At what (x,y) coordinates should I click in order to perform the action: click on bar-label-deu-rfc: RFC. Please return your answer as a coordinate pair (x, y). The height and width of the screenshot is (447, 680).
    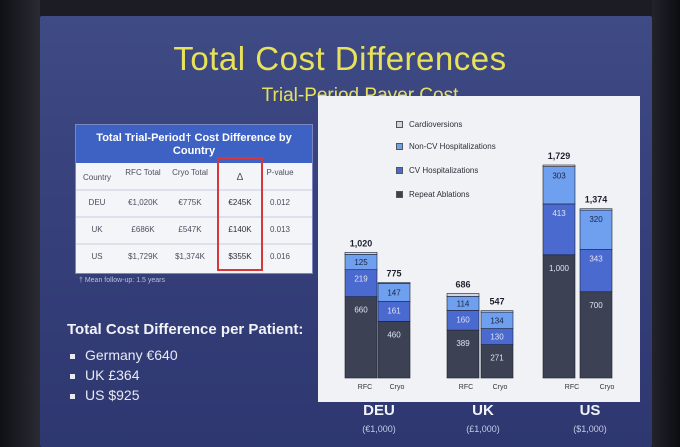
    Looking at the image, I should click on (365, 387).